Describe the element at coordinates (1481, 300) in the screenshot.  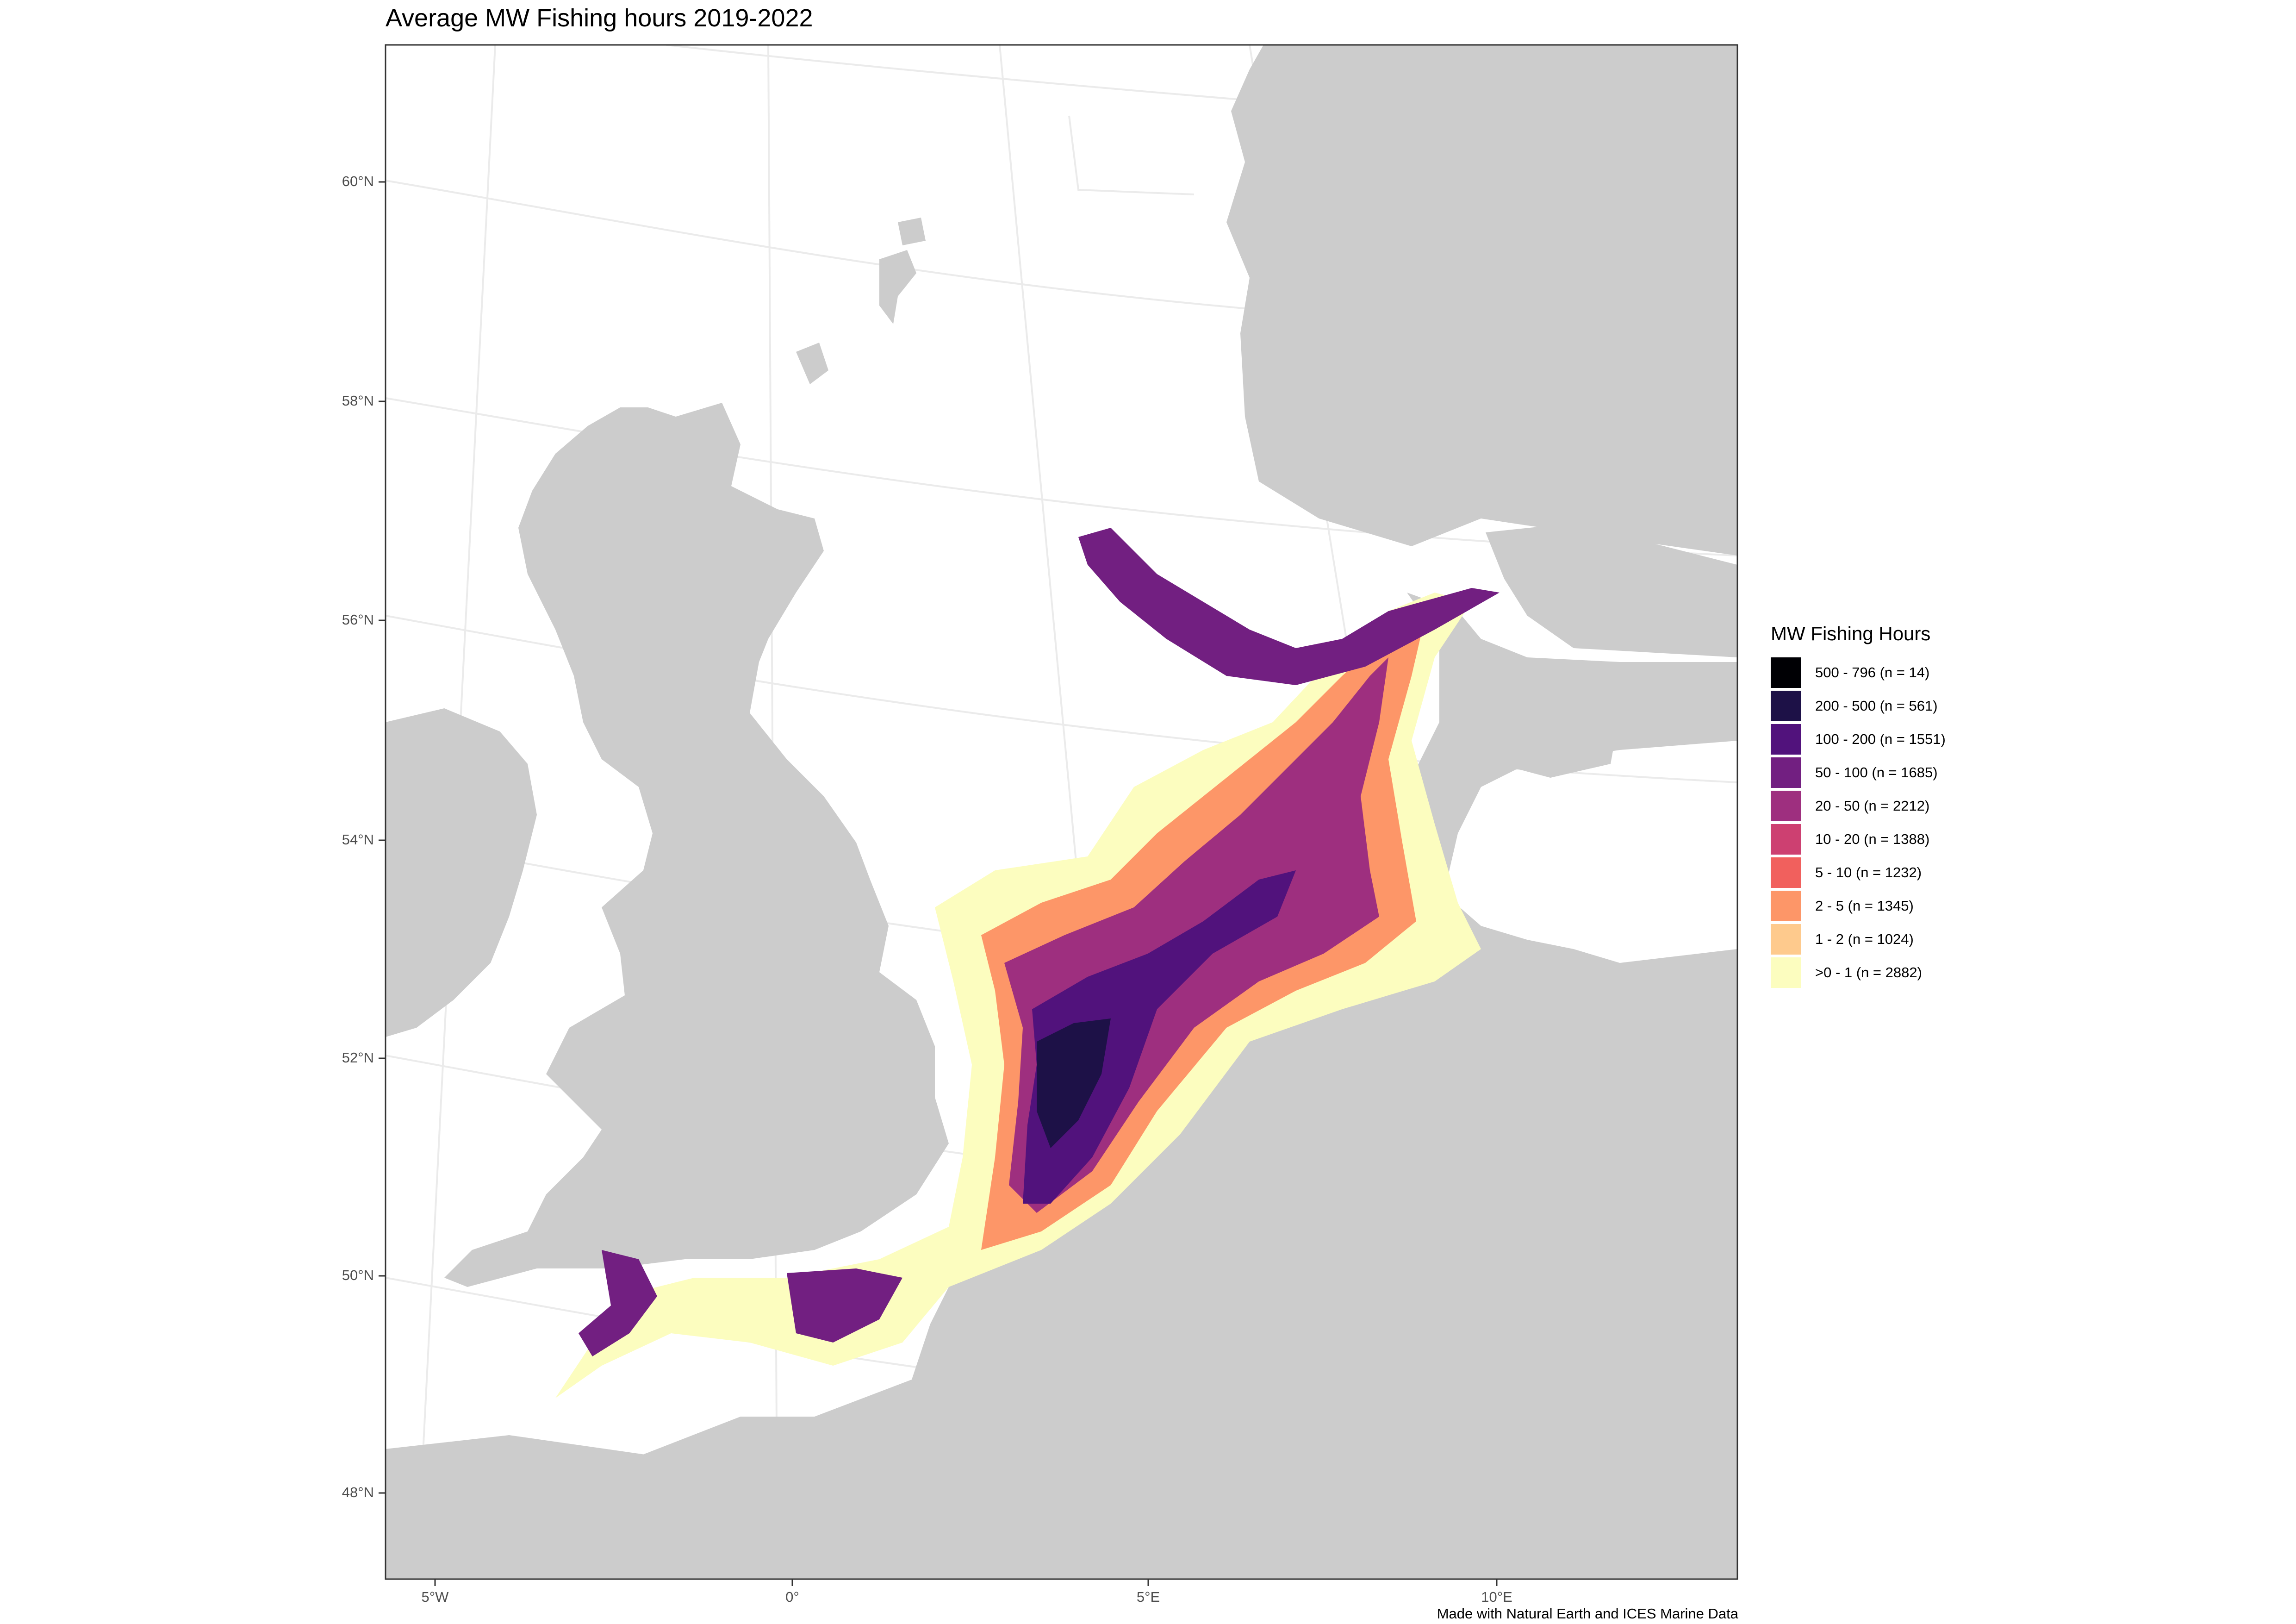
I see `norway-landmass` at that location.